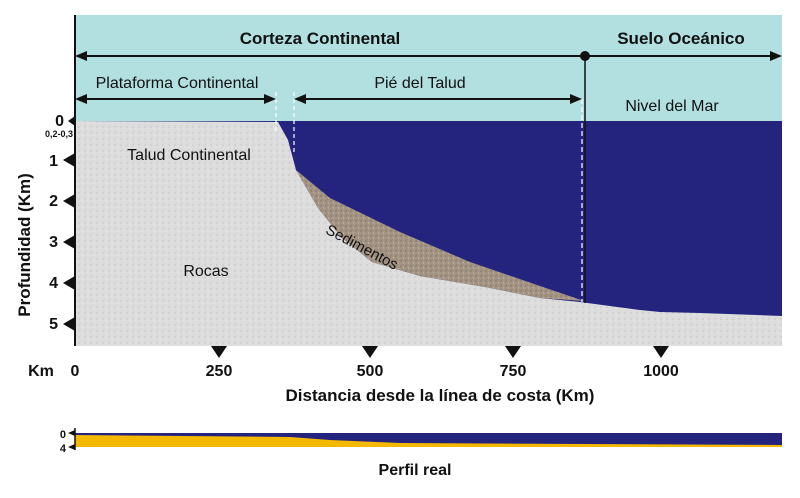 The width and height of the screenshot is (800, 498). What do you see at coordinates (320, 38) in the screenshot?
I see `corteza-label: Corteza Continental` at bounding box center [320, 38].